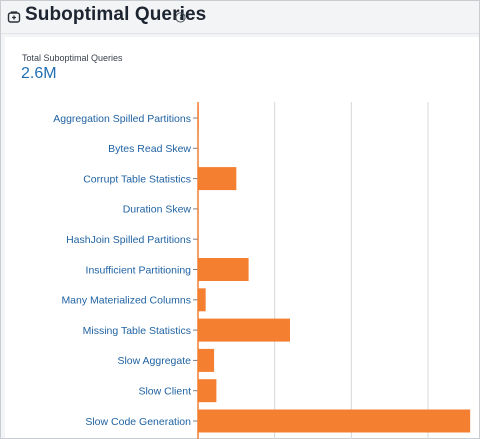 The image size is (480, 439). I want to click on category-label: Slow Code Generation, so click(138, 422).